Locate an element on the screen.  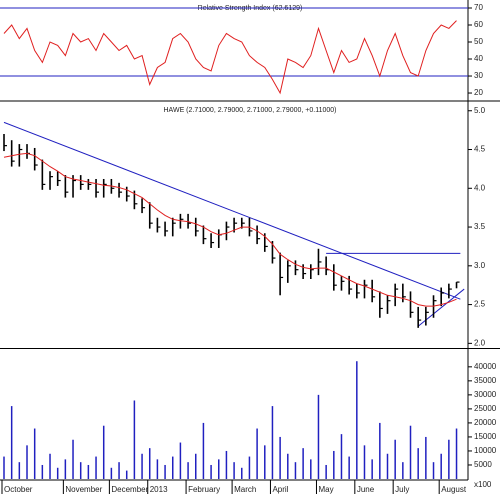
x-tick-label: December is located at coordinates (129, 489).